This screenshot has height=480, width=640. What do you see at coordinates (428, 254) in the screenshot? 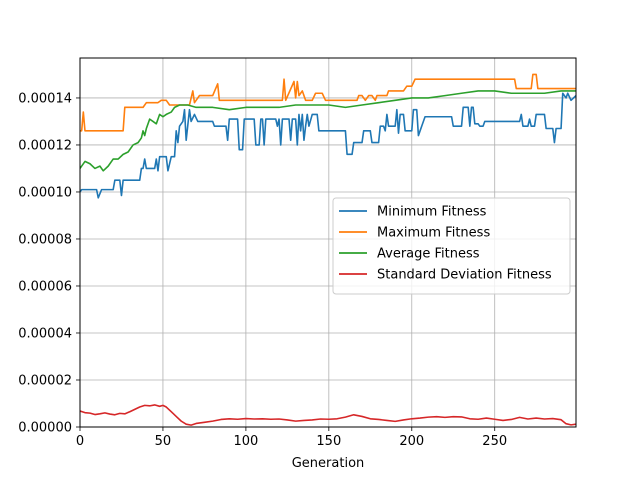
I see `legend-entry: Average Fitness` at bounding box center [428, 254].